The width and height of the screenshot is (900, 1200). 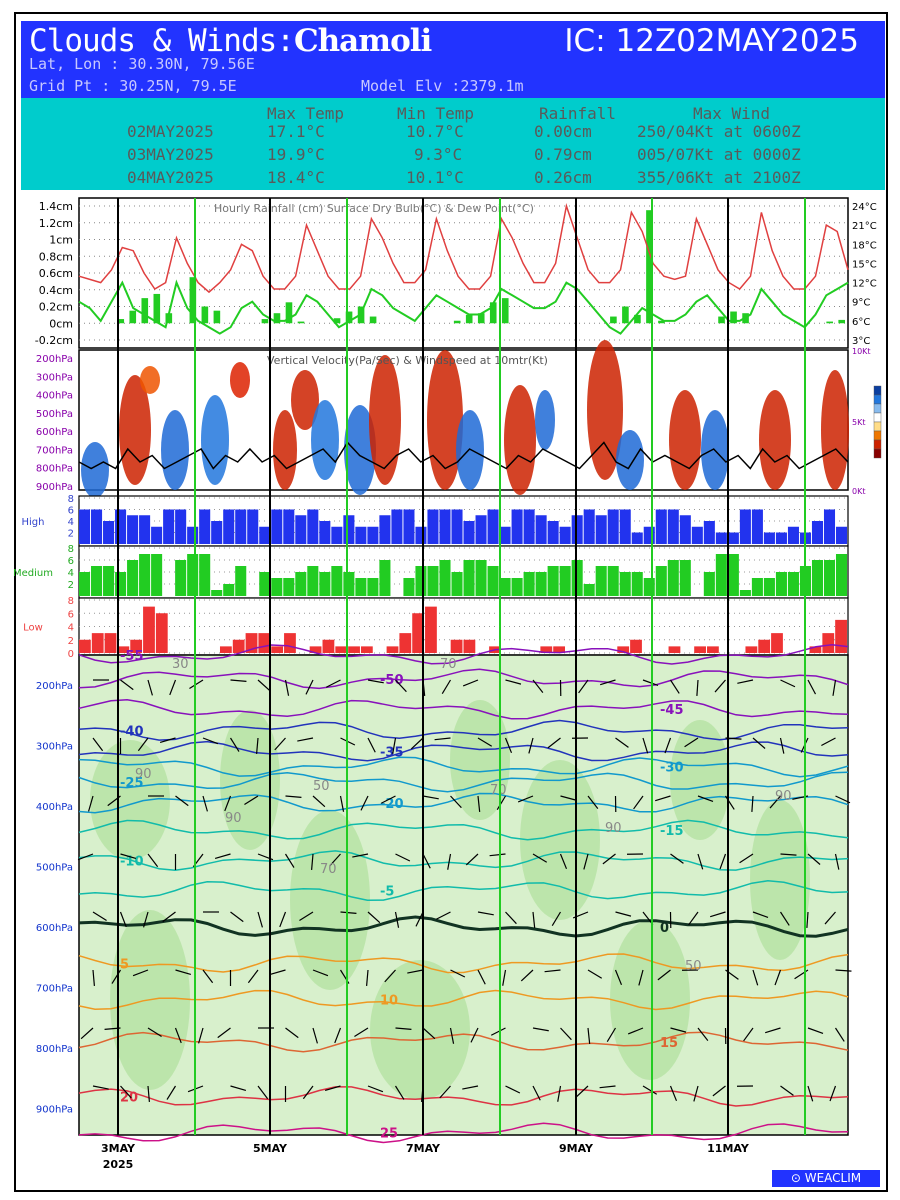 What do you see at coordinates (230, 41) in the screenshot?
I see `chart-title: Clouds & Winds:Chamoli` at bounding box center [230, 41].